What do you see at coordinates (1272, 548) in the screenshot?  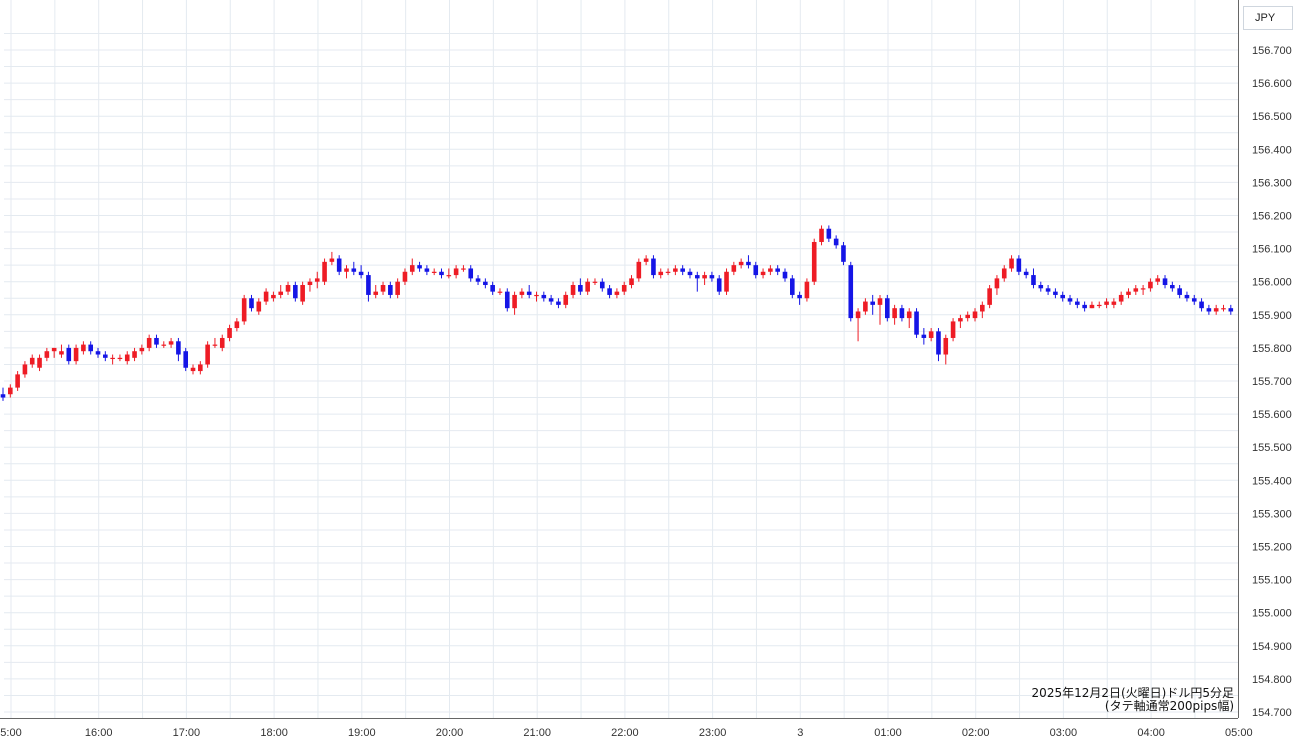 I see `y-tick-label: 155.200` at bounding box center [1272, 548].